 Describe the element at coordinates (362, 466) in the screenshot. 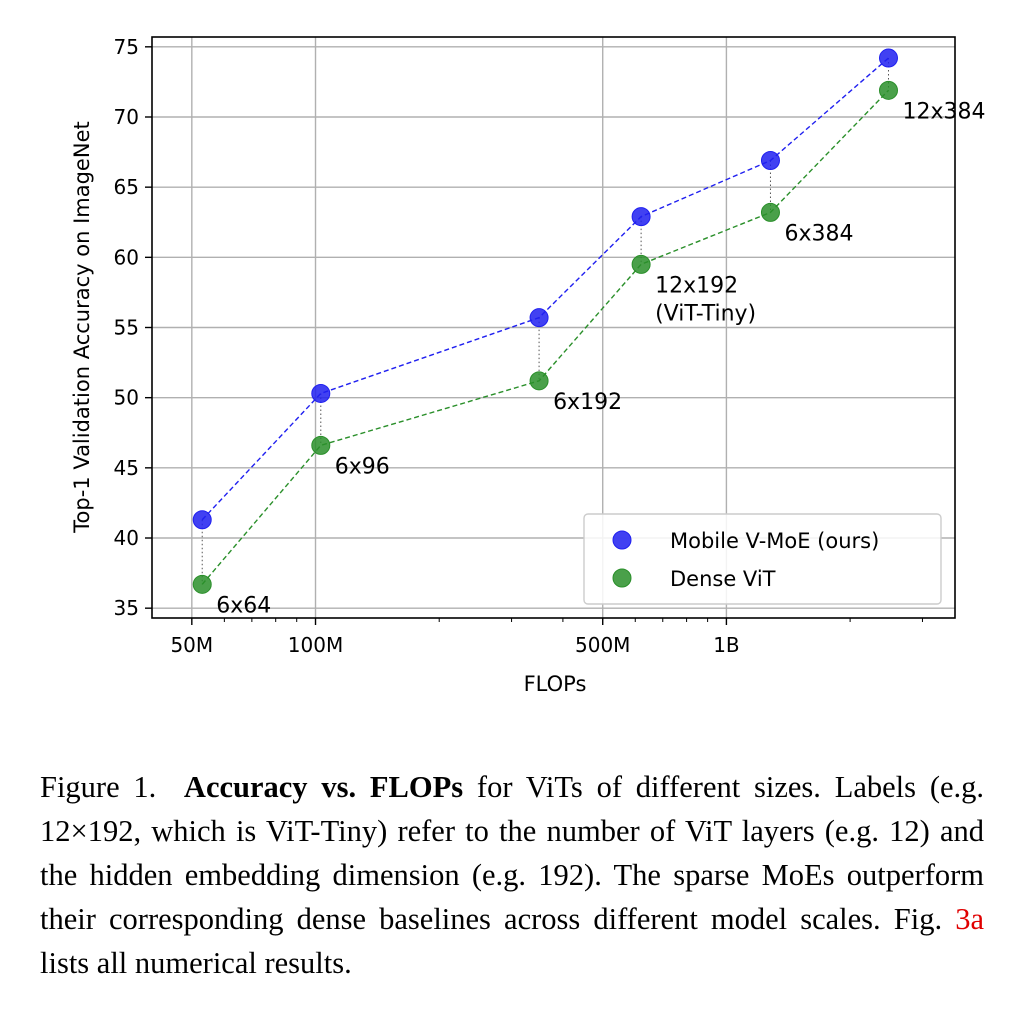

I see `point-annotation-1: 6x96` at that location.